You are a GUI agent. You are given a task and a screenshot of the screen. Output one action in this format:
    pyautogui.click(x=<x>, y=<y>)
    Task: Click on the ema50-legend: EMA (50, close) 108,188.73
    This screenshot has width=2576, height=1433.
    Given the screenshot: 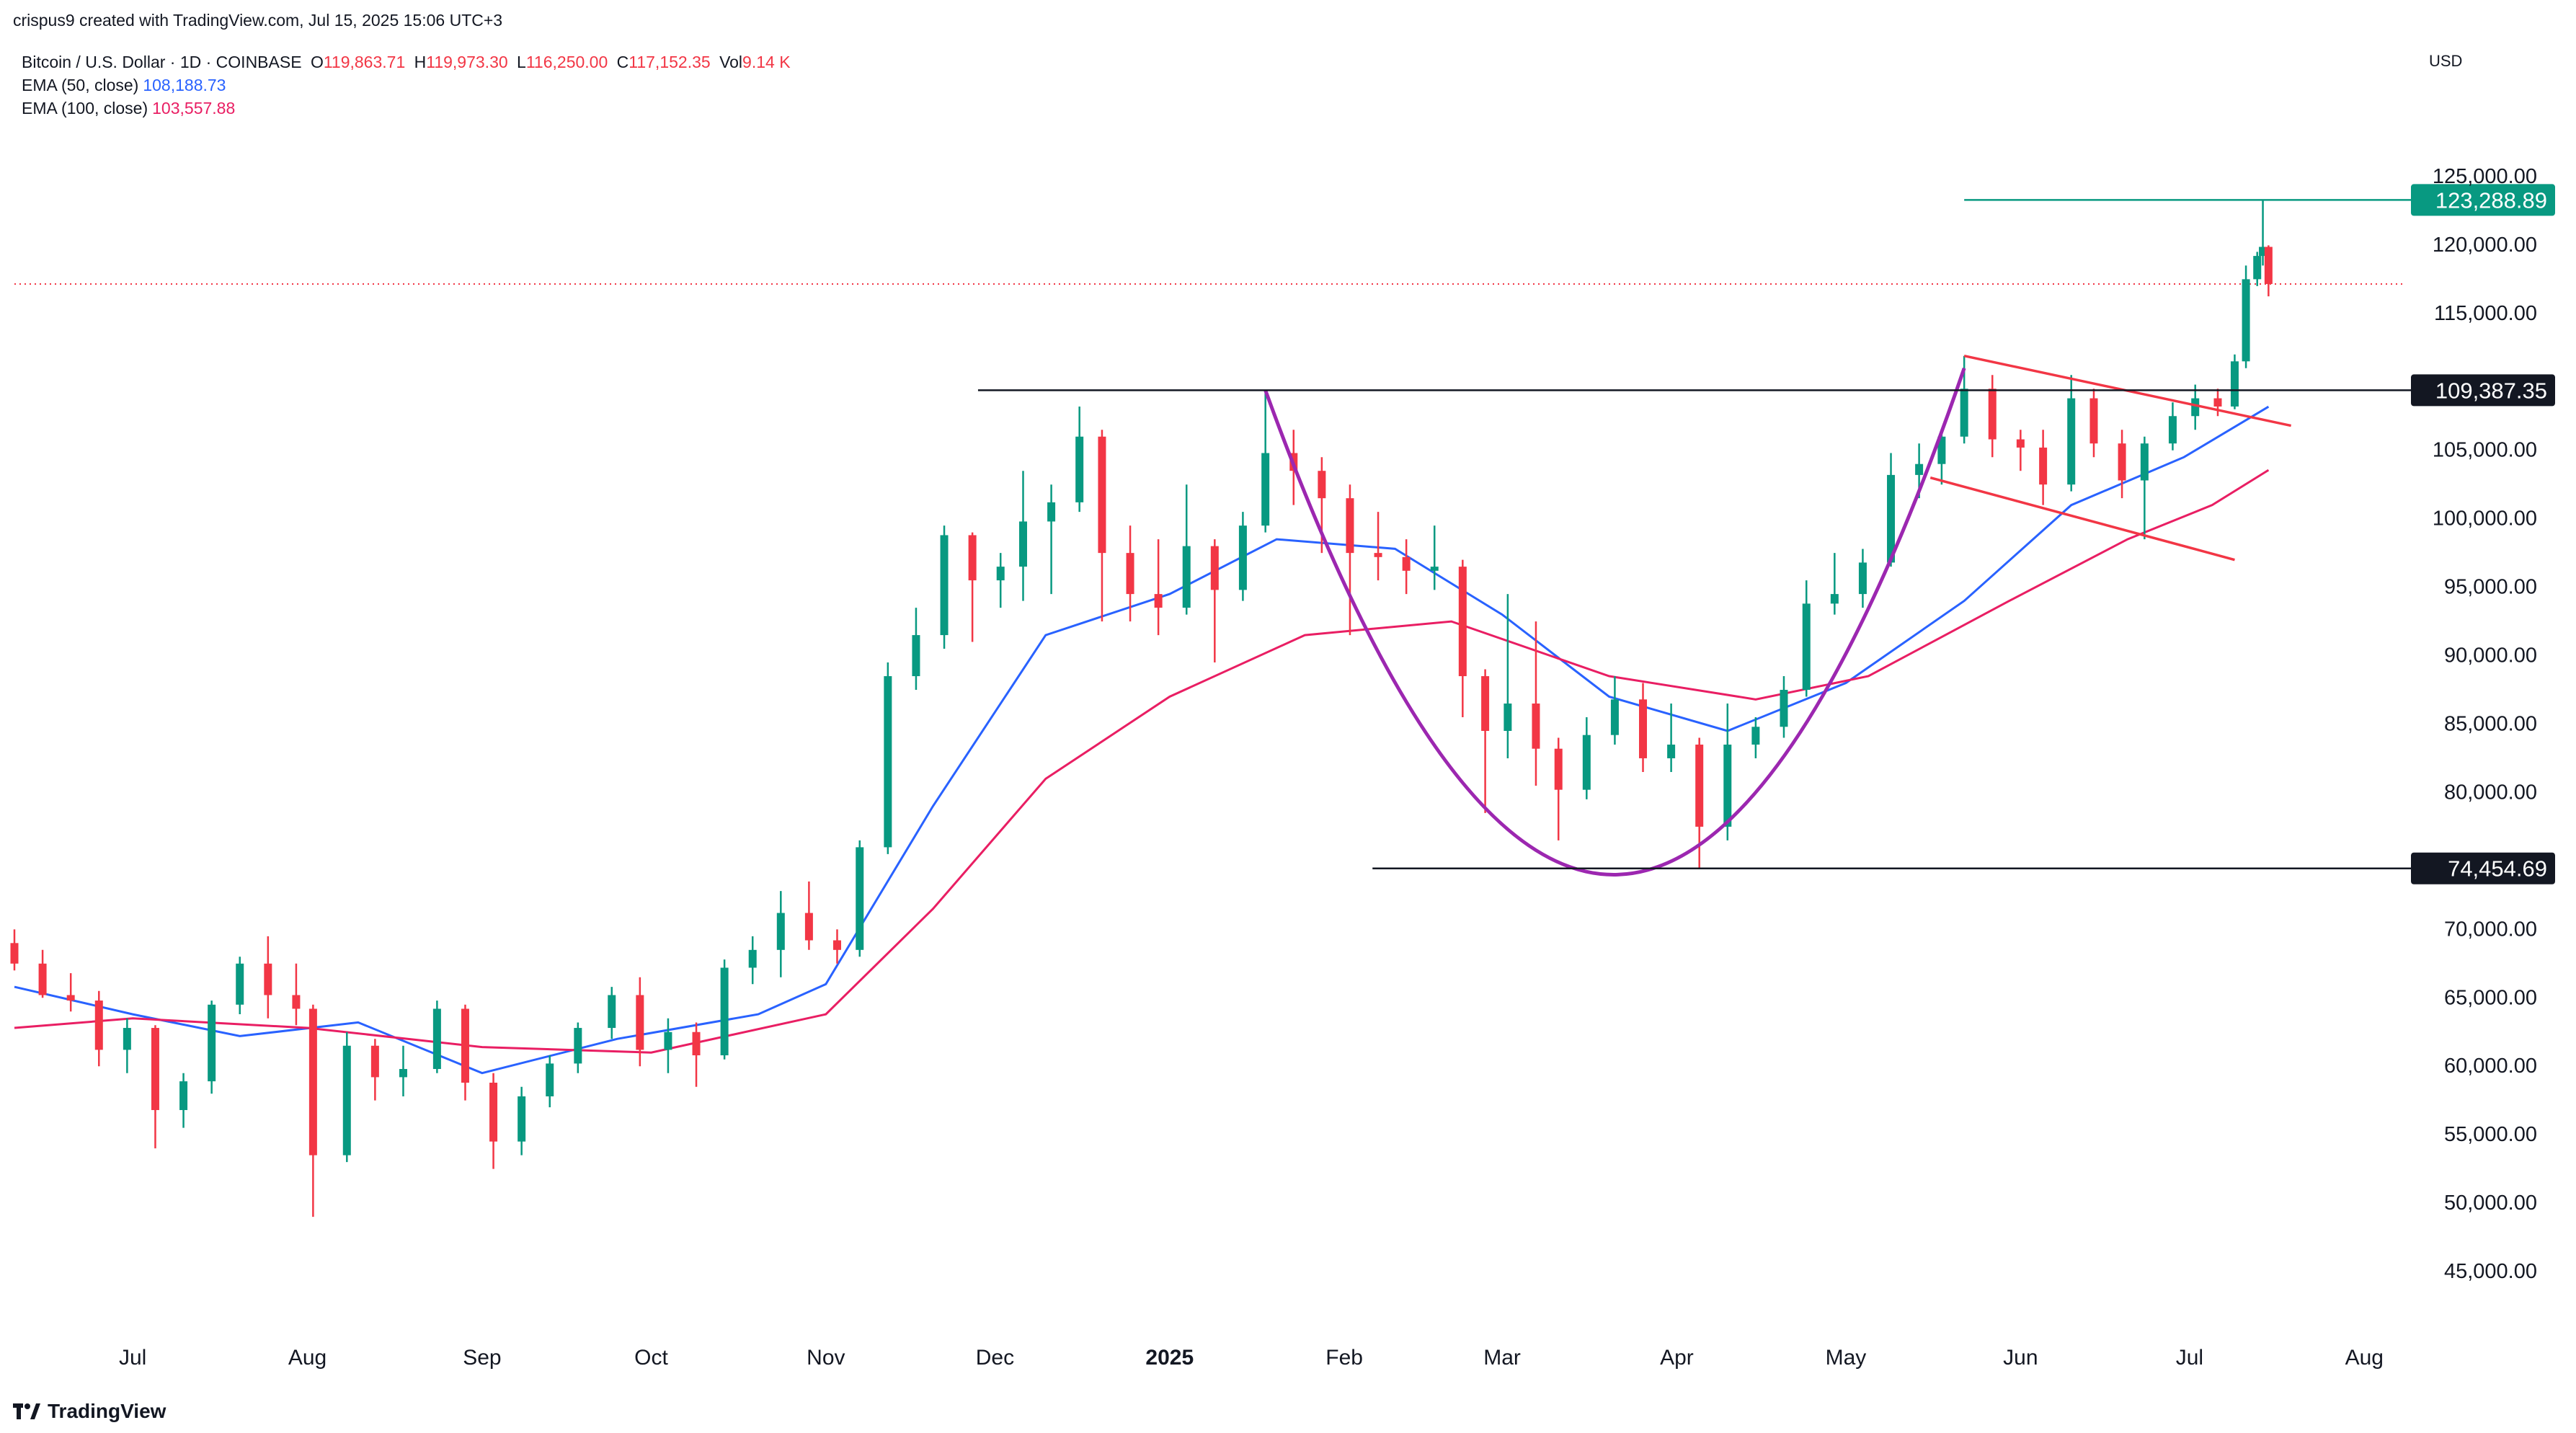 What is the action you would take?
    pyautogui.click(x=126, y=85)
    